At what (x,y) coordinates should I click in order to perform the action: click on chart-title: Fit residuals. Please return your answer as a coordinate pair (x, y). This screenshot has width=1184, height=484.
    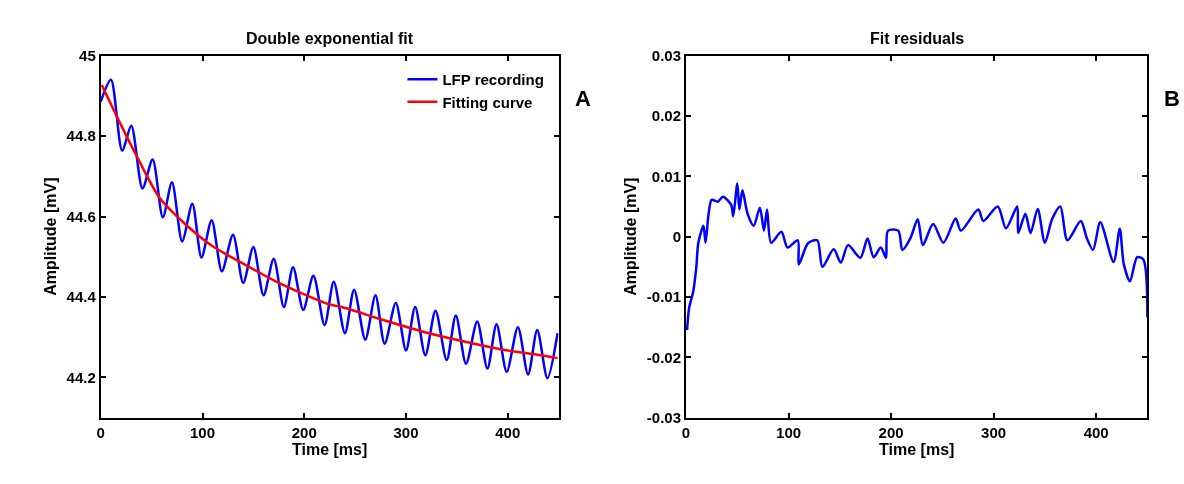
    Looking at the image, I should click on (917, 38).